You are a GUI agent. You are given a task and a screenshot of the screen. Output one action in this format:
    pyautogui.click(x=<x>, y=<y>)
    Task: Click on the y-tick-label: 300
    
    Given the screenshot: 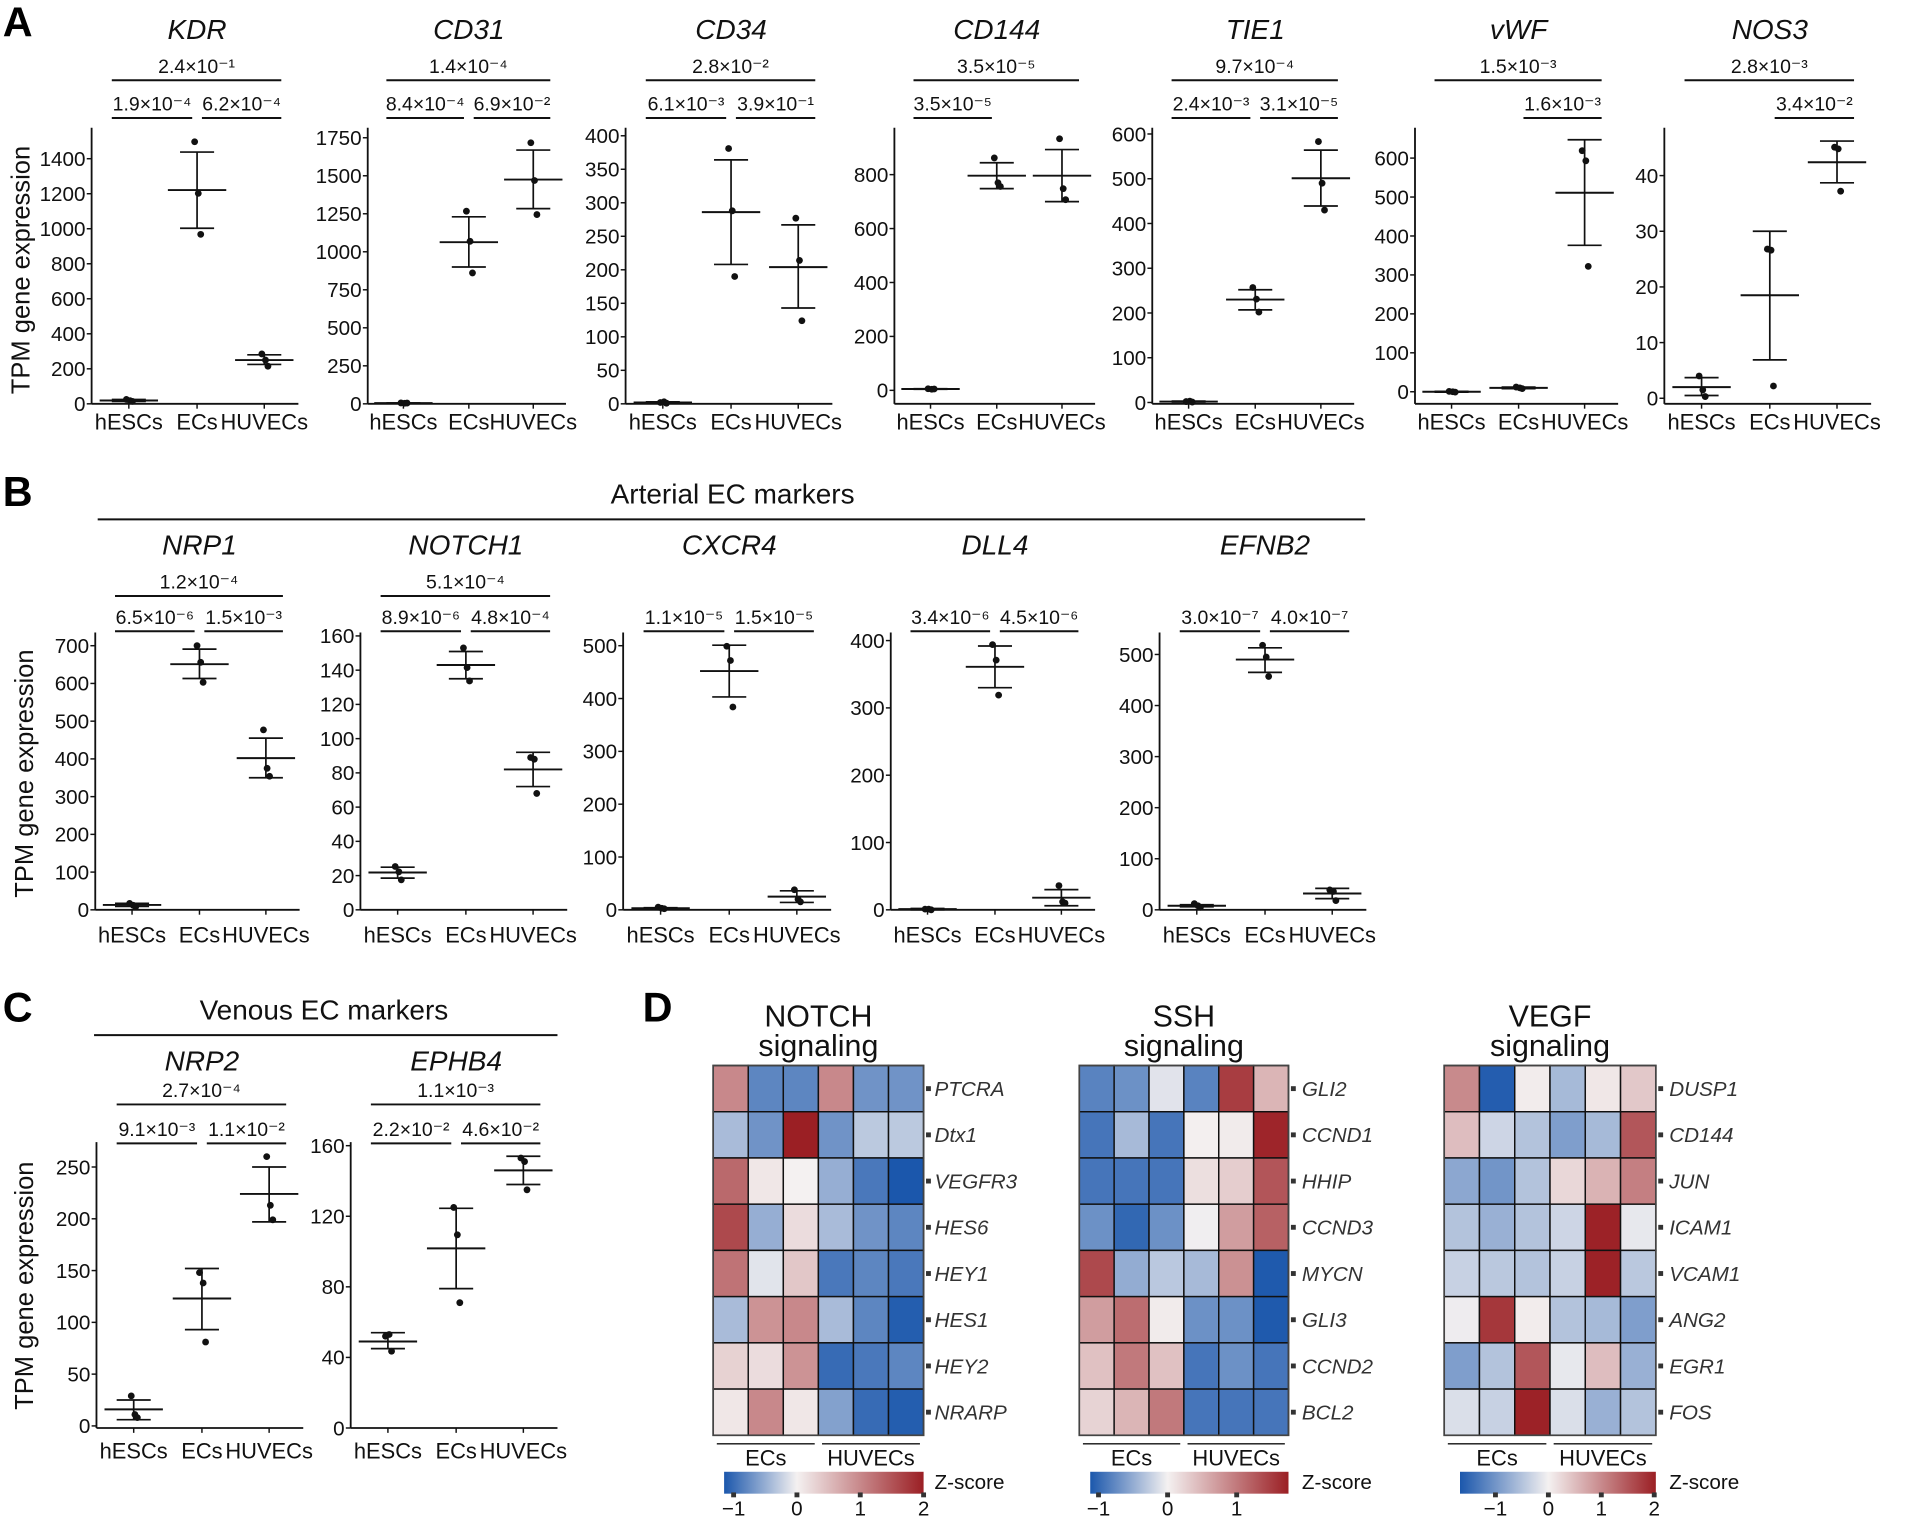 What is the action you would take?
    pyautogui.click(x=72, y=797)
    